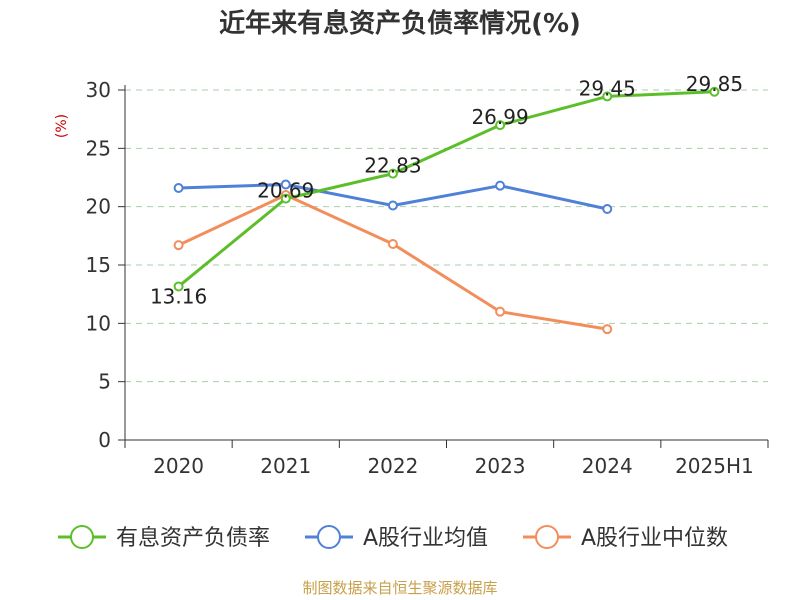  Describe the element at coordinates (392, 466) in the screenshot. I see `x-tick-label: 2022` at that location.